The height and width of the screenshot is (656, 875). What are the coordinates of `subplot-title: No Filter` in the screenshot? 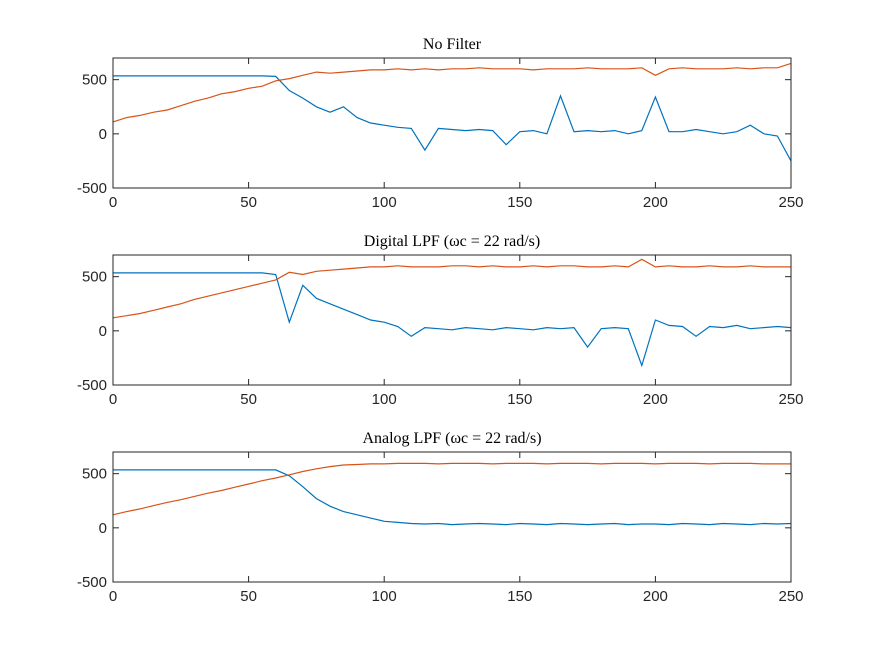 It's located at (452, 44).